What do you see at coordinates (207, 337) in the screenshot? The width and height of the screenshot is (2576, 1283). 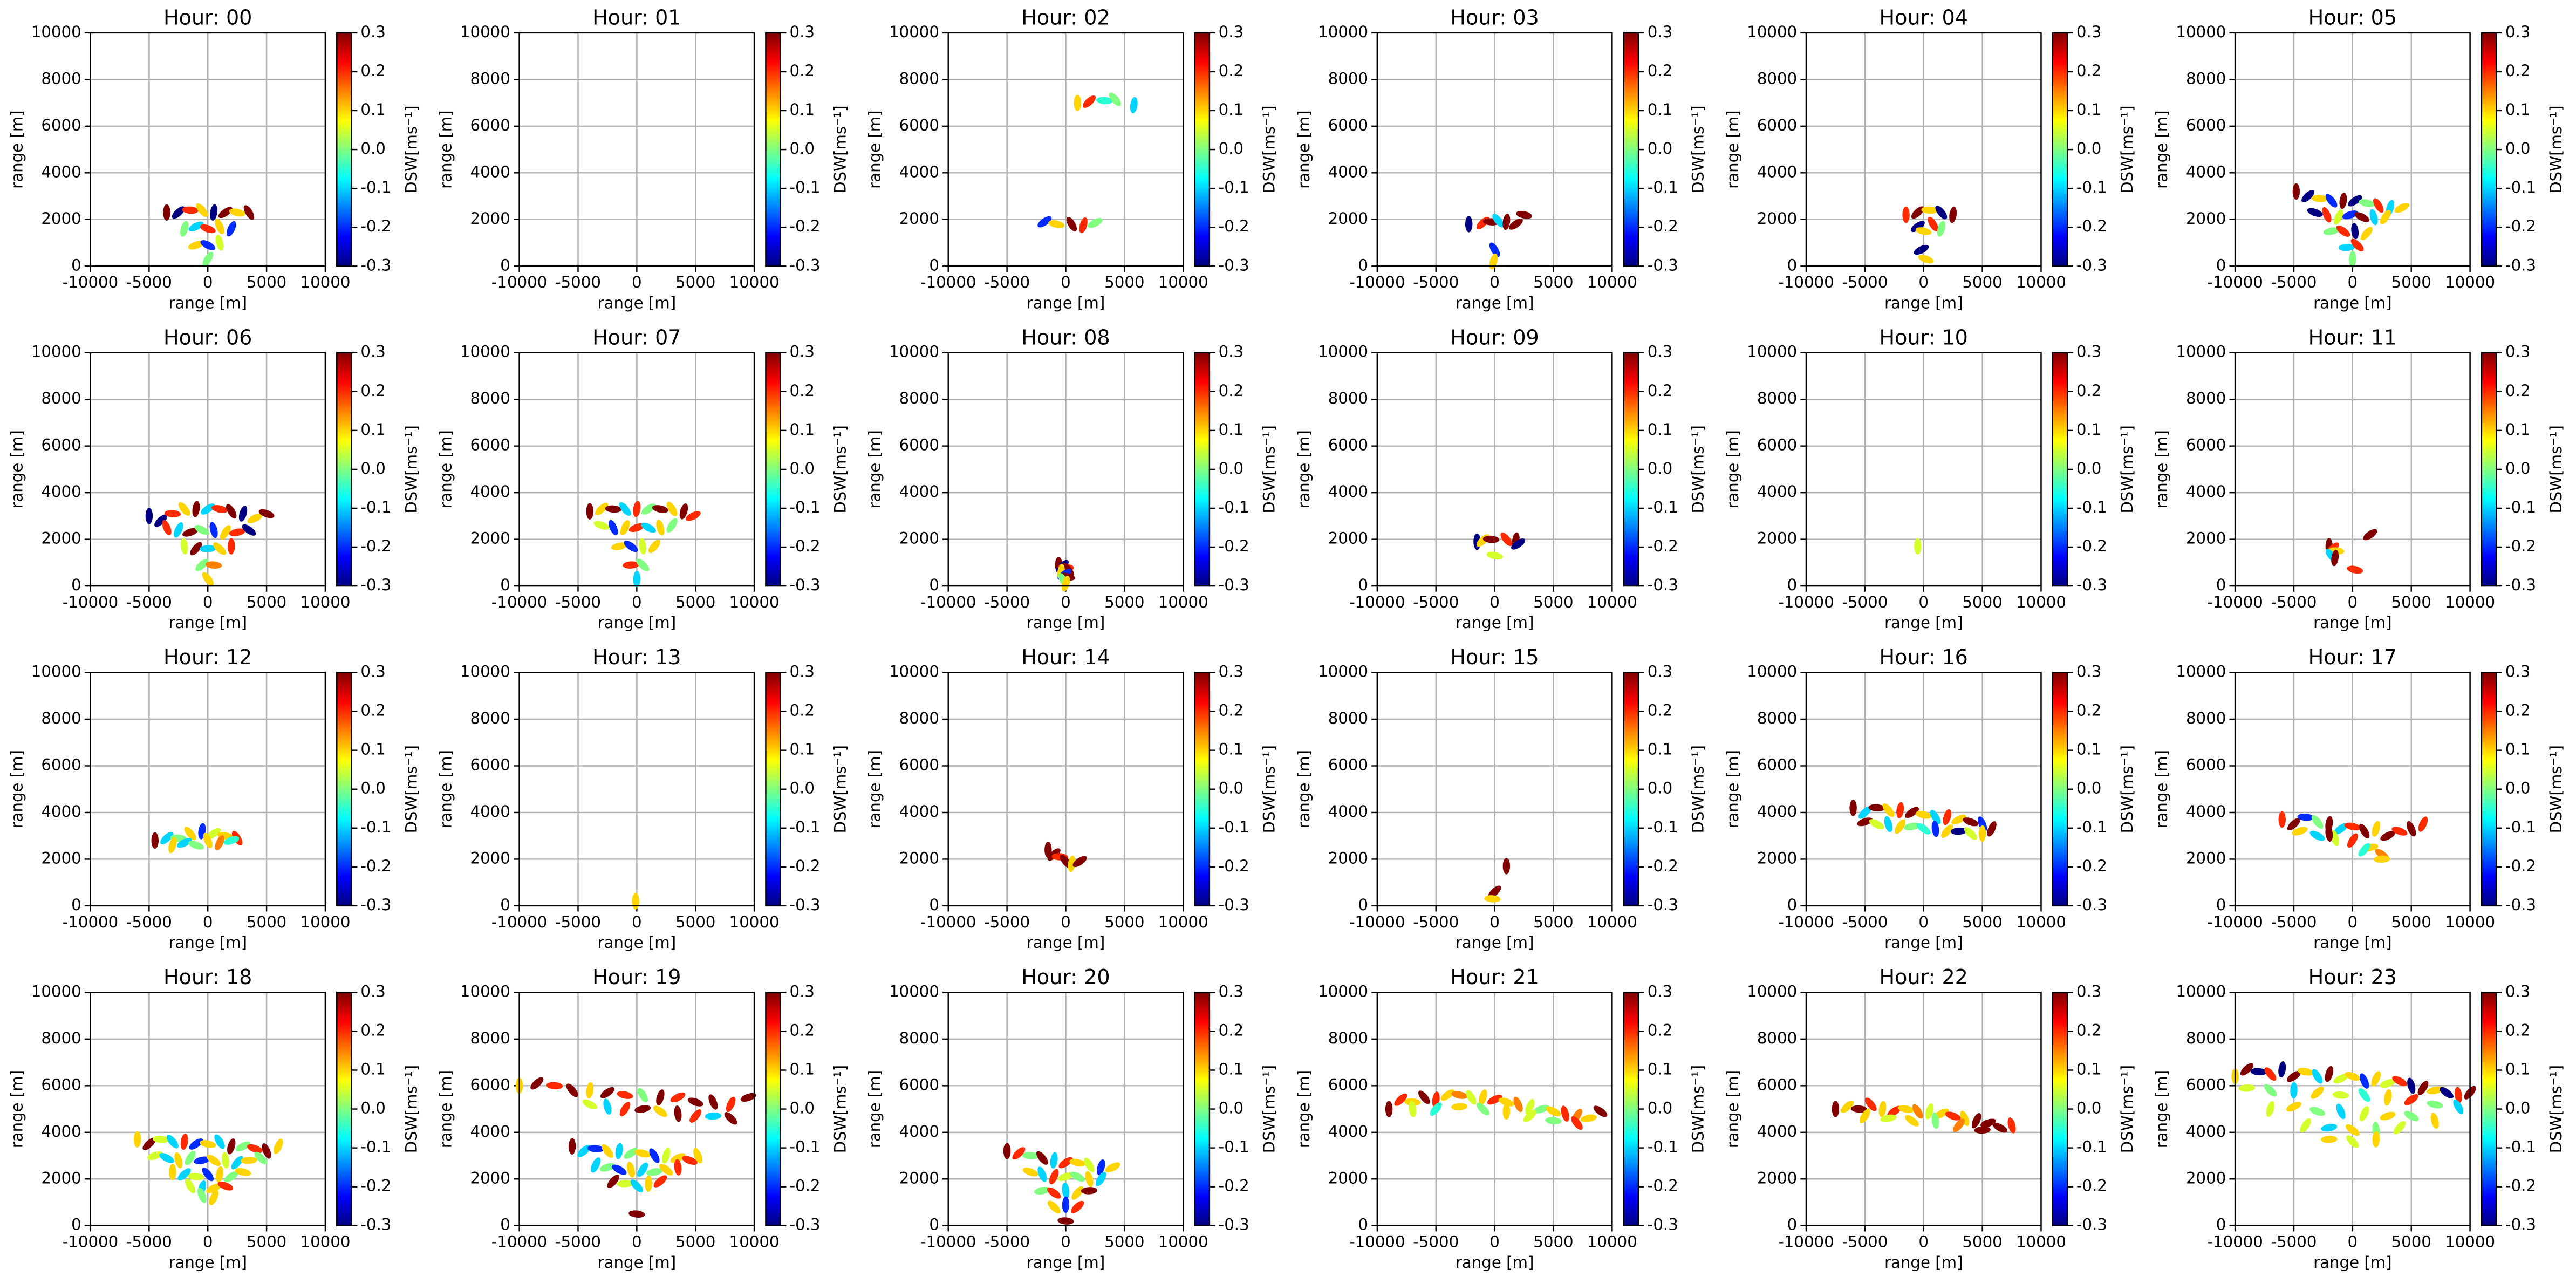 I see `chart-title: Hour: 06` at bounding box center [207, 337].